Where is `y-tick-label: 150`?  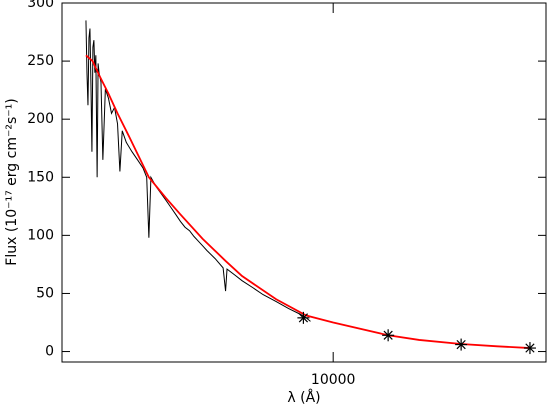 y-tick-label: 150 is located at coordinates (40, 177).